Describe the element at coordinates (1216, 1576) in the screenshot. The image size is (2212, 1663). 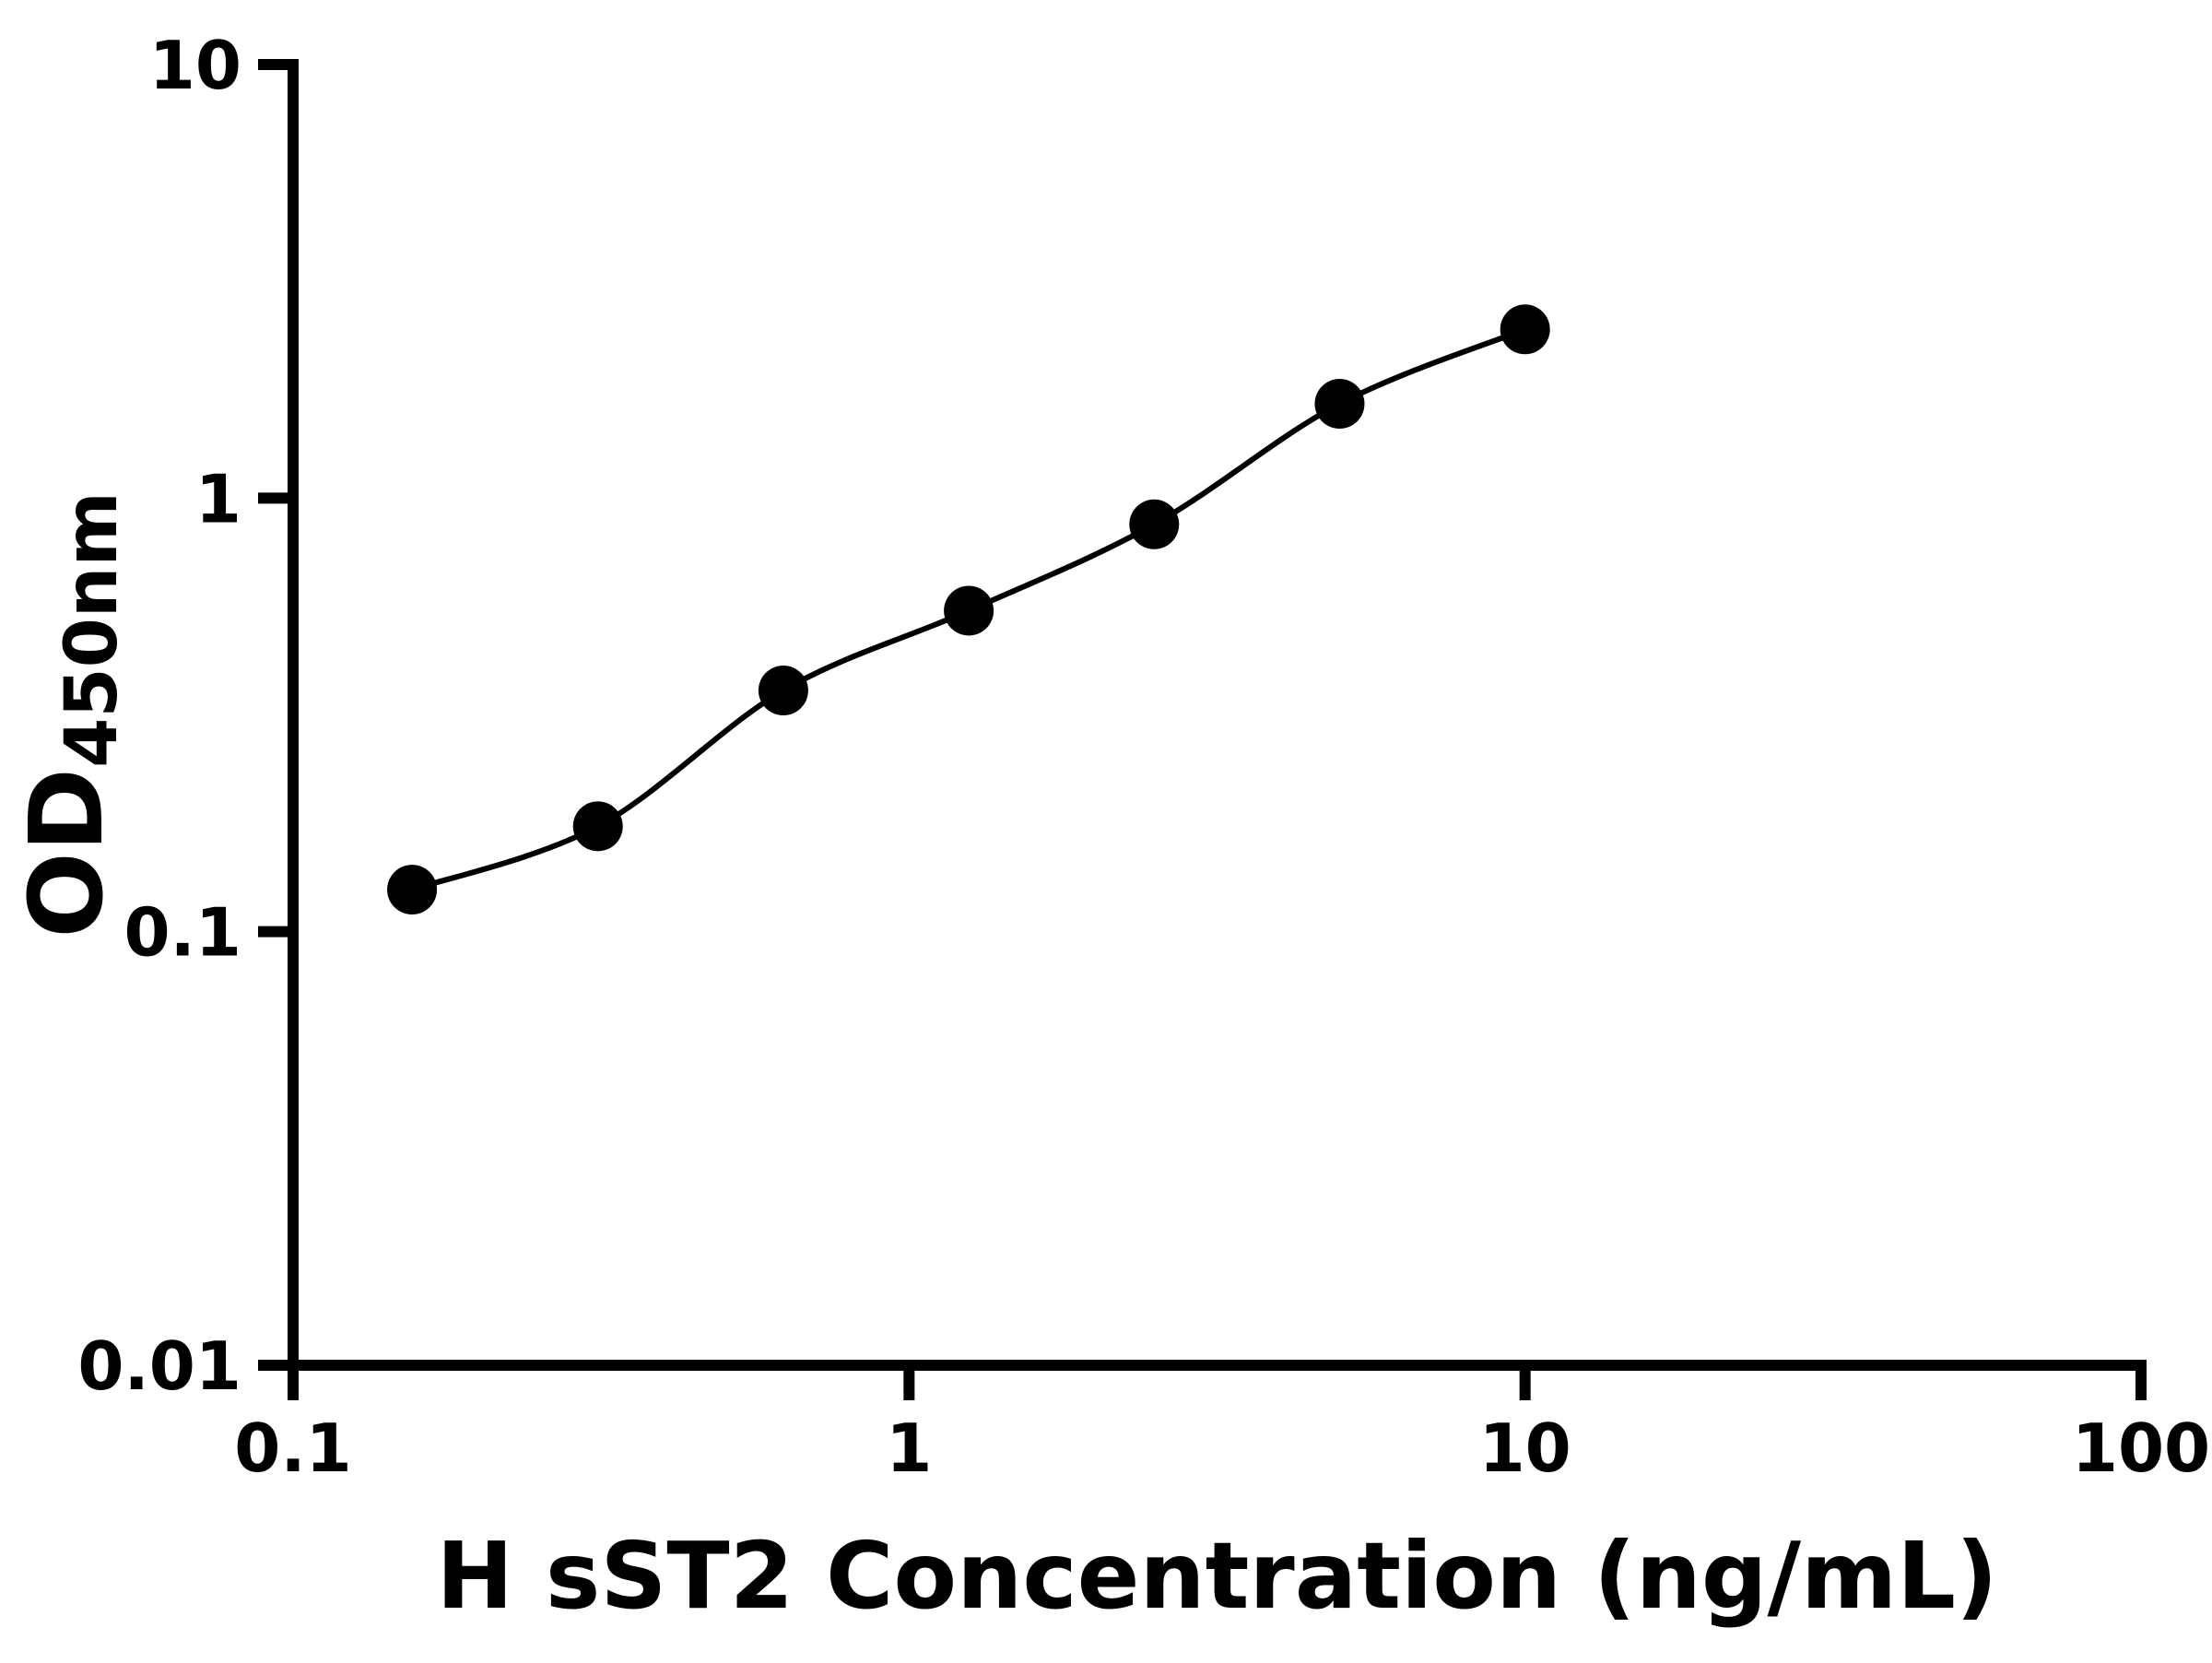
I see `x-axis-title: H sST2 Concentration (ng/mL)` at that location.